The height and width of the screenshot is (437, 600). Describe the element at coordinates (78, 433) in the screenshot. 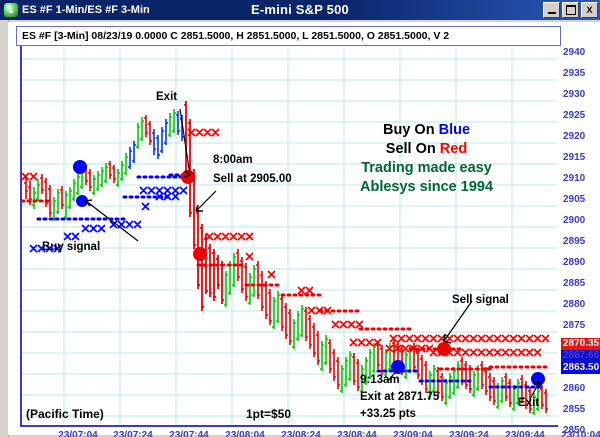

I see `time-tick: 23/07:04` at that location.